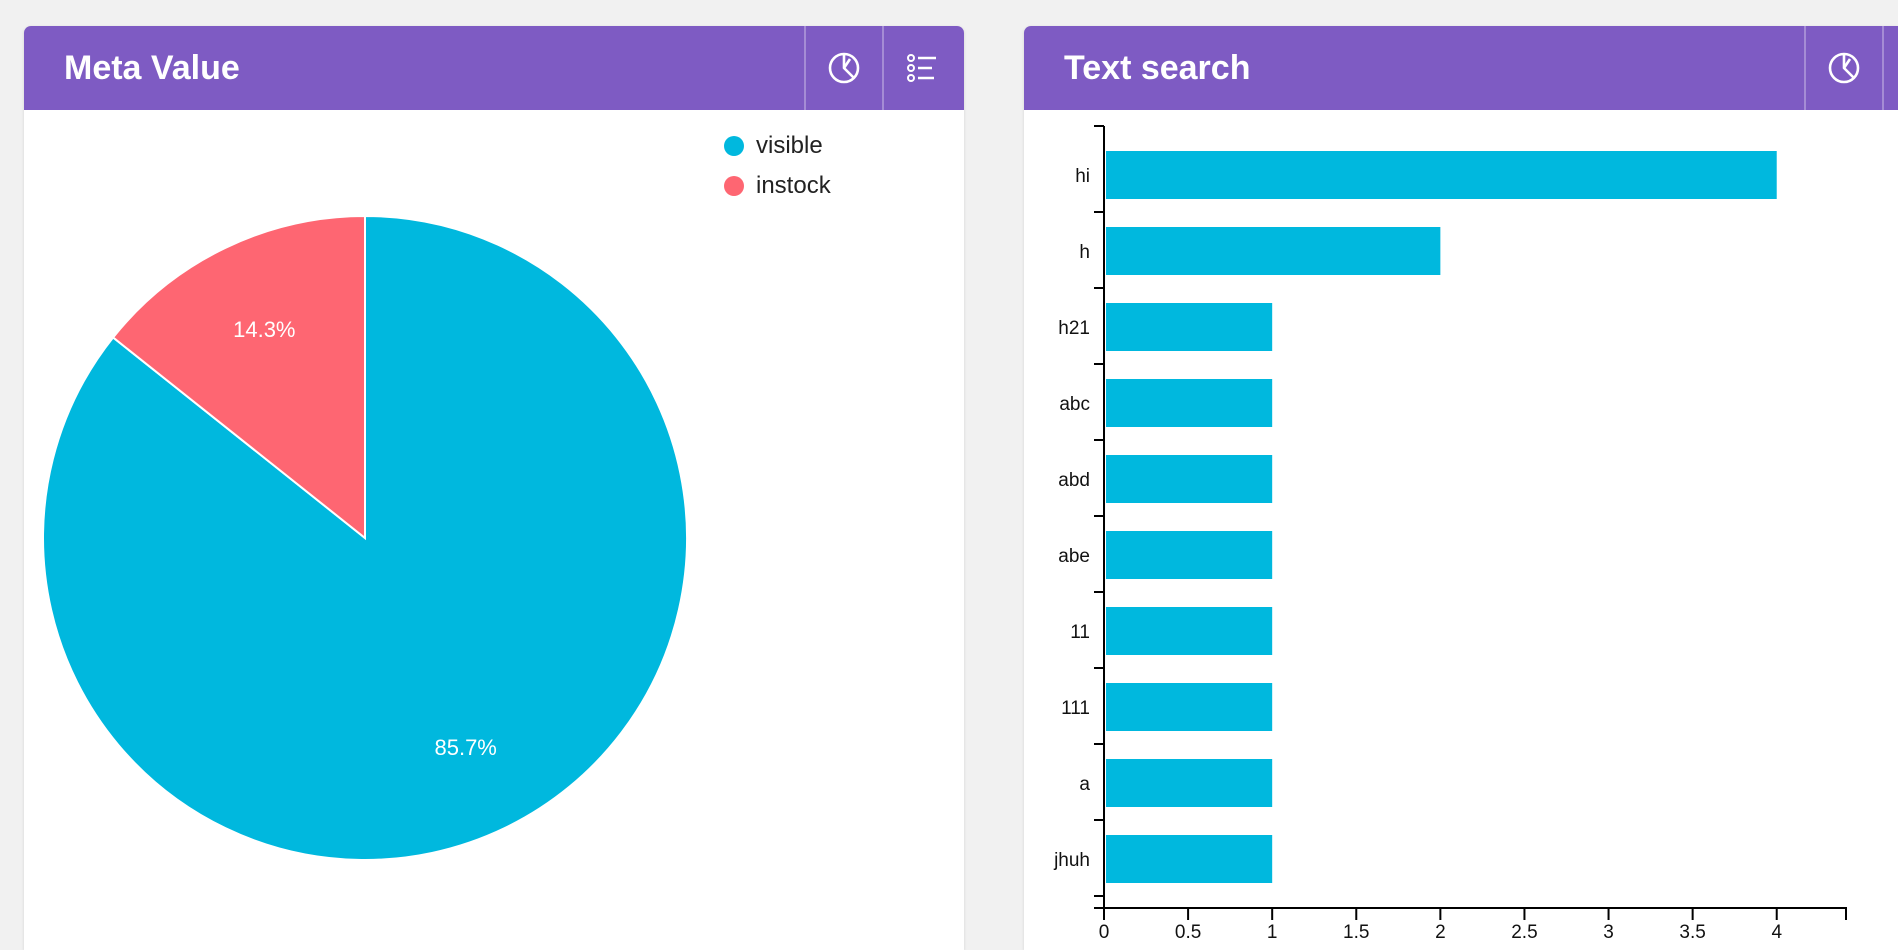 The width and height of the screenshot is (1898, 950). What do you see at coordinates (1071, 860) in the screenshot?
I see `y-tick-label: jhuh` at bounding box center [1071, 860].